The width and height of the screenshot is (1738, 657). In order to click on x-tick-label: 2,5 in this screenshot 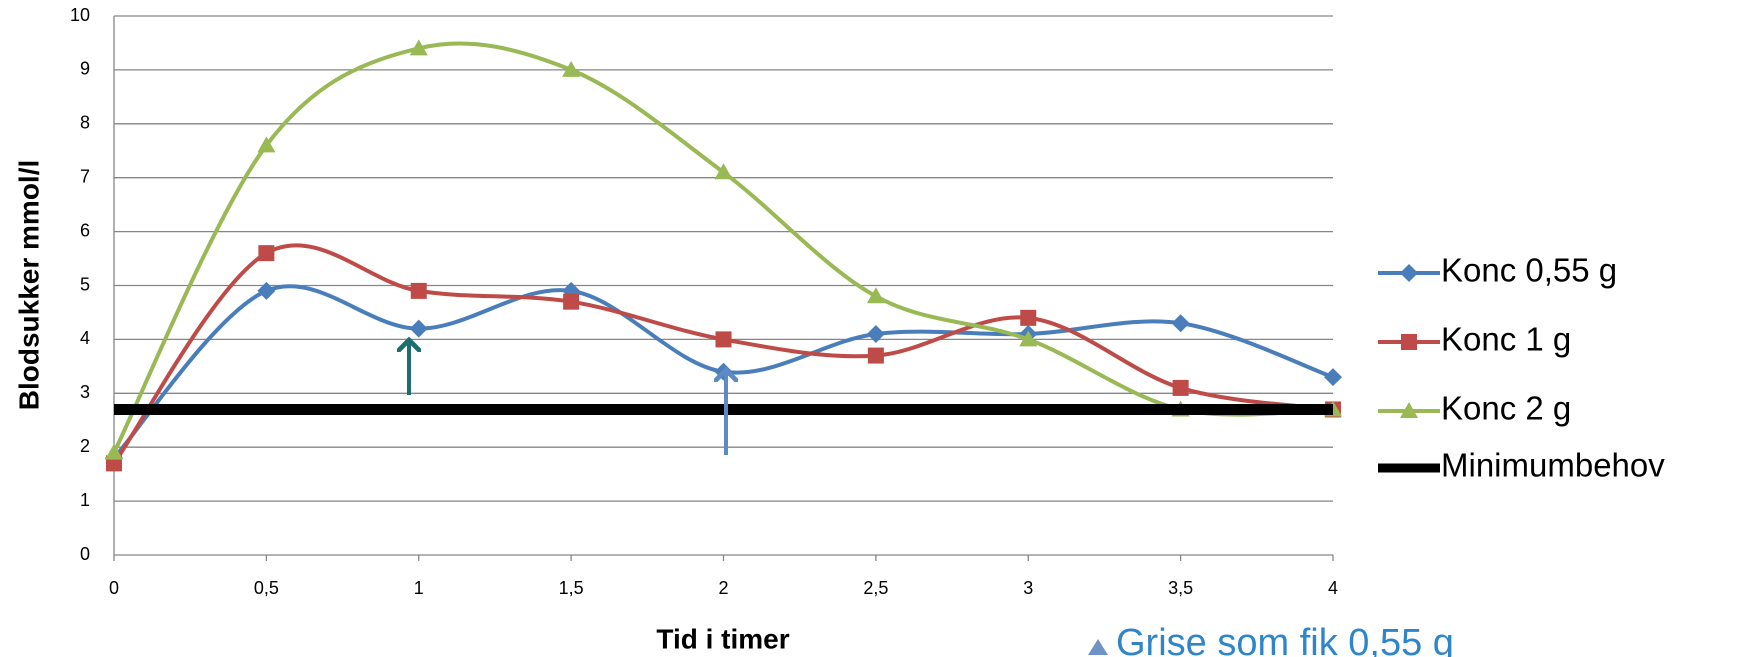, I will do `click(875, 588)`.